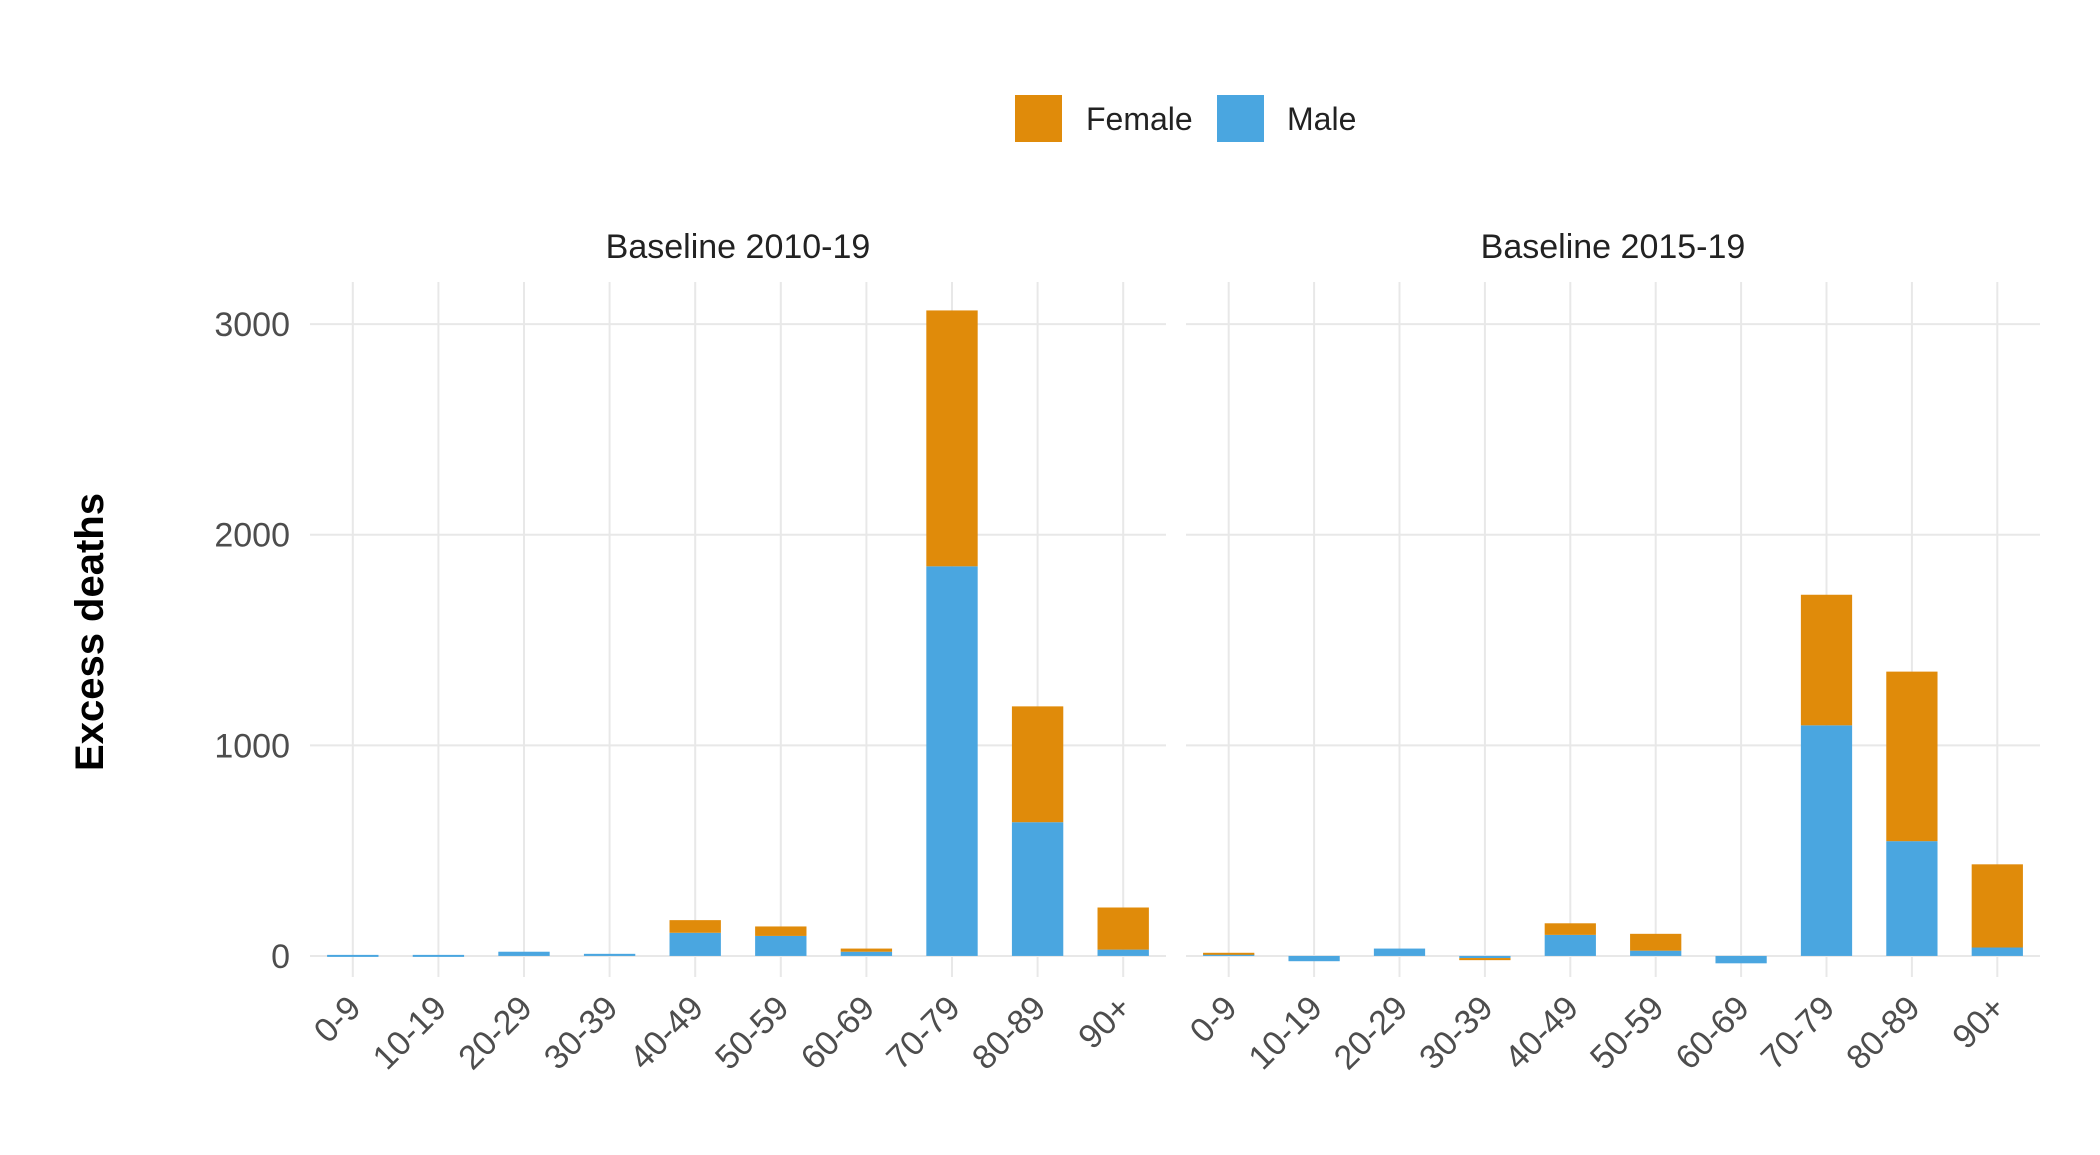 This screenshot has width=2100, height=1155. What do you see at coordinates (252, 746) in the screenshot?
I see `y-tick-label: 1000` at bounding box center [252, 746].